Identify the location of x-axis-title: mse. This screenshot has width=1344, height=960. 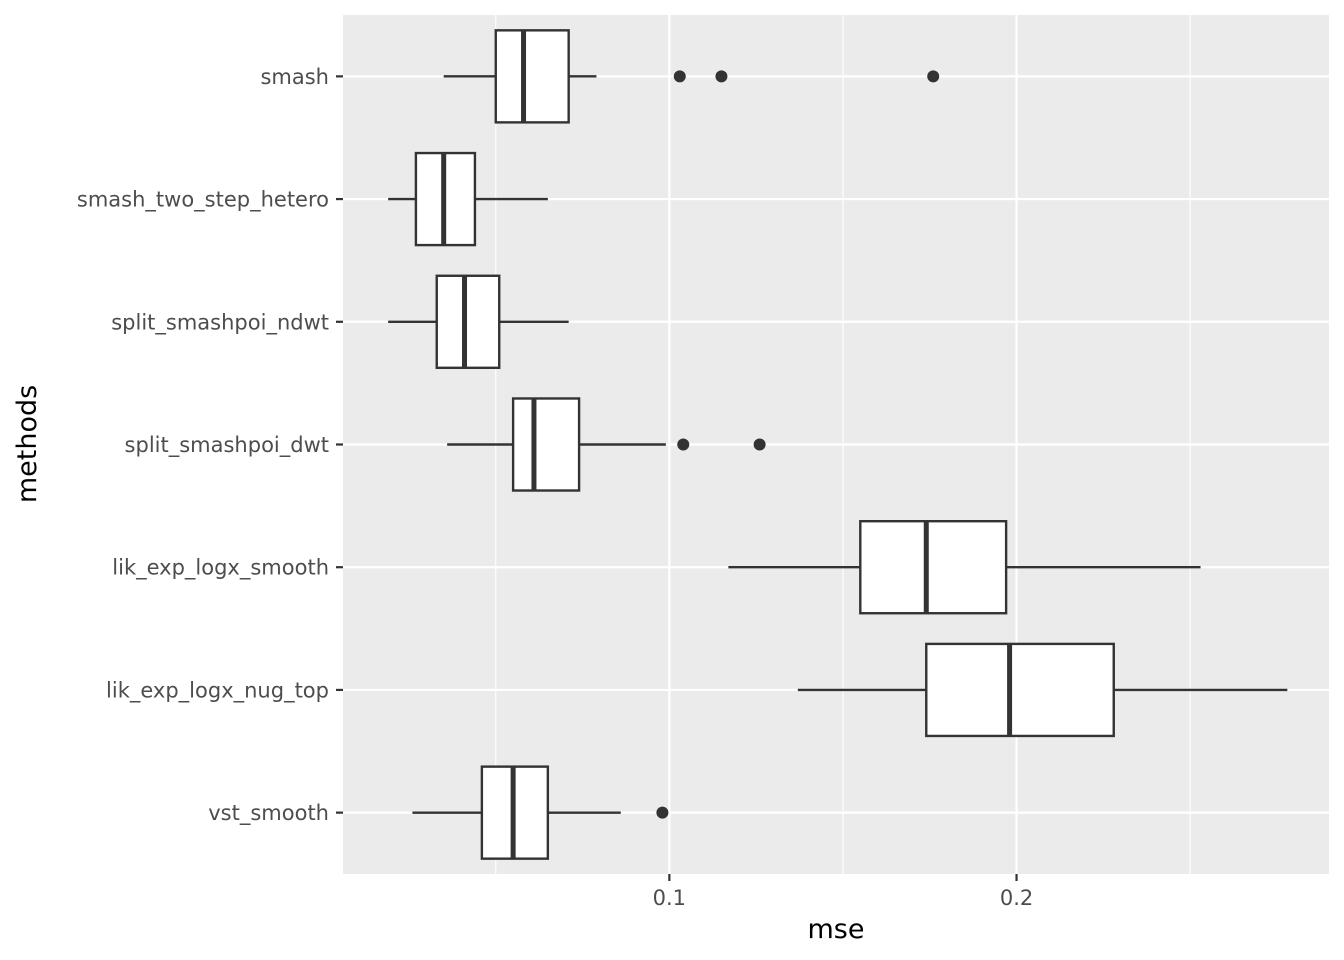
(836, 929).